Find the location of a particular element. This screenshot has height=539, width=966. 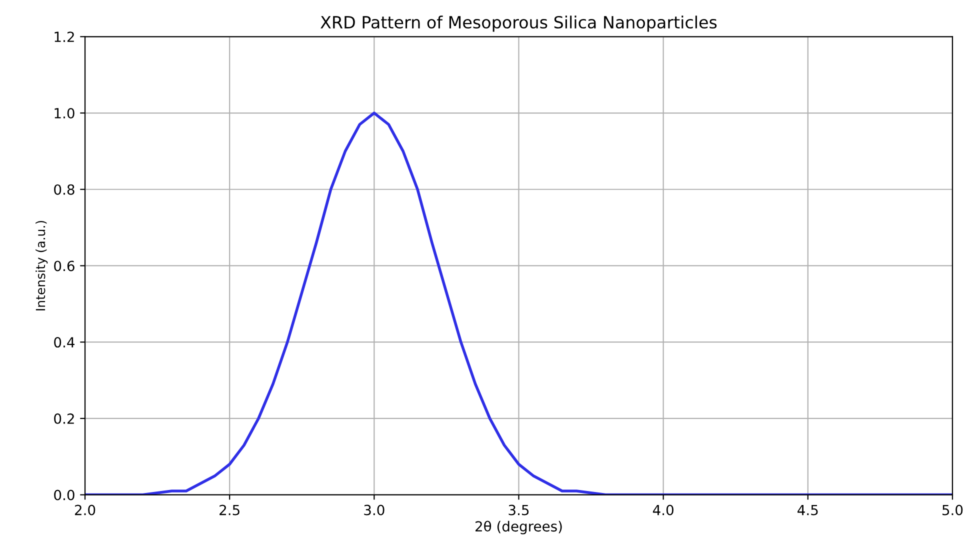

y-tick-label: 1.2 is located at coordinates (64, 37).